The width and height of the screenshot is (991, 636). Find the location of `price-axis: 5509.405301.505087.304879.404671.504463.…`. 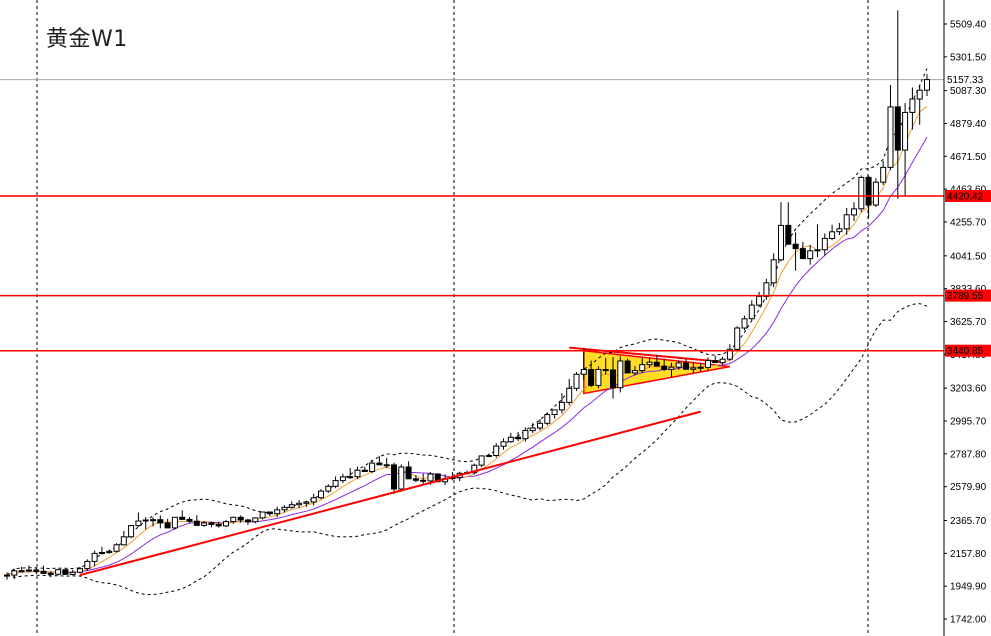

price-axis: 5509.405301.505087.304879.404671.504463.… is located at coordinates (967, 318).